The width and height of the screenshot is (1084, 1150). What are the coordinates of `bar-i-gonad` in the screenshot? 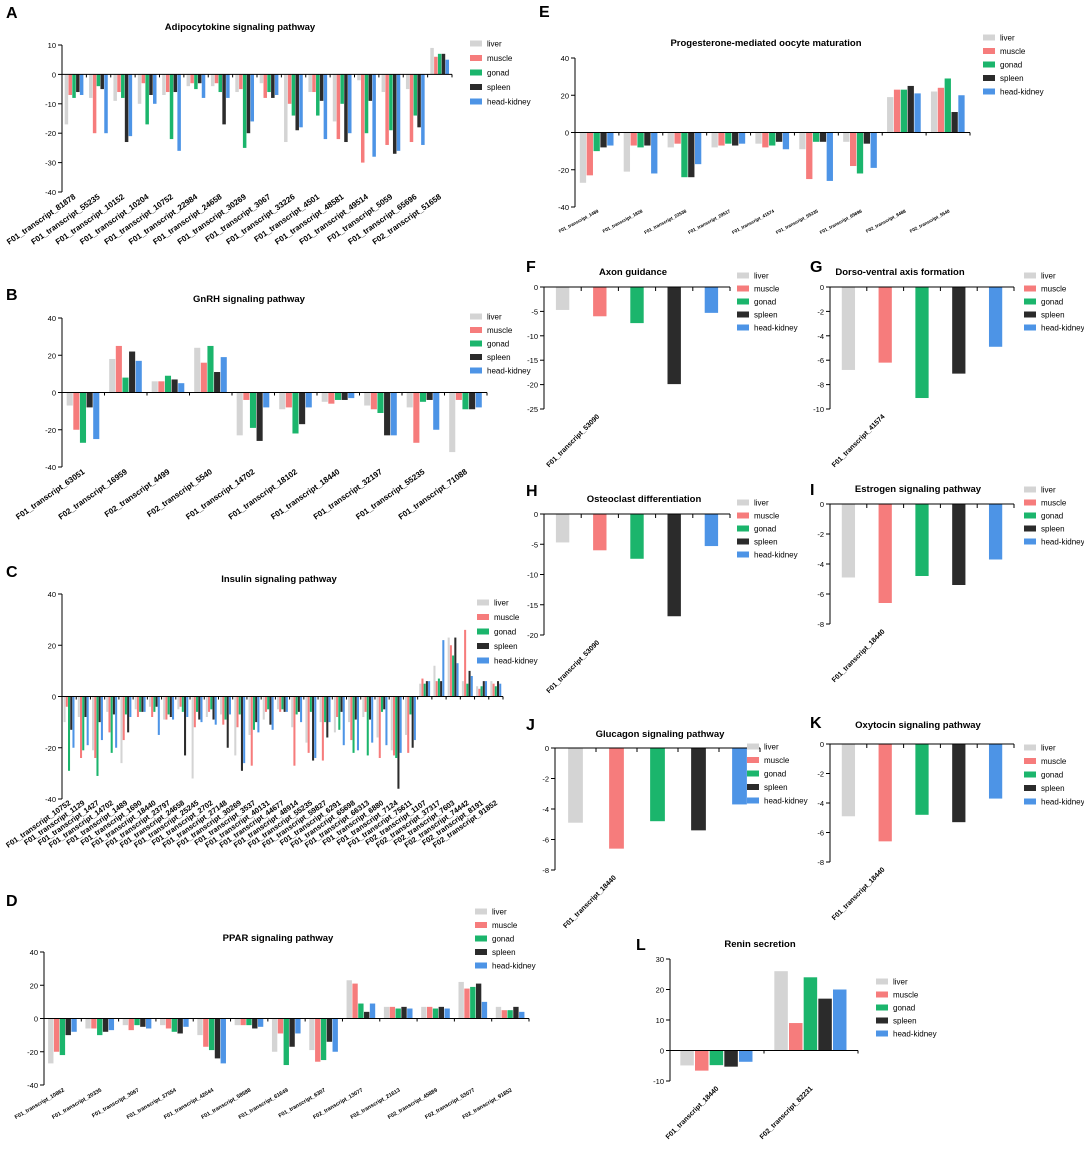 It's located at (922, 540).